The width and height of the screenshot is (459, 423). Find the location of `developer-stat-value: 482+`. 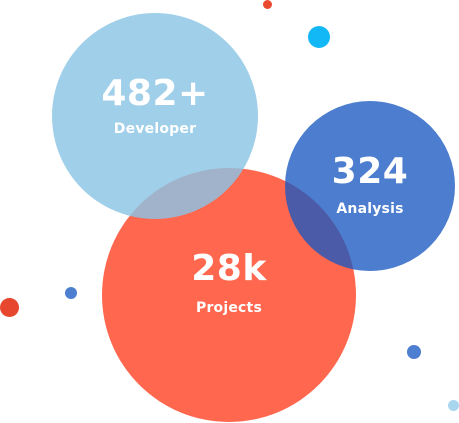

developer-stat-value: 482+ is located at coordinates (155, 93).